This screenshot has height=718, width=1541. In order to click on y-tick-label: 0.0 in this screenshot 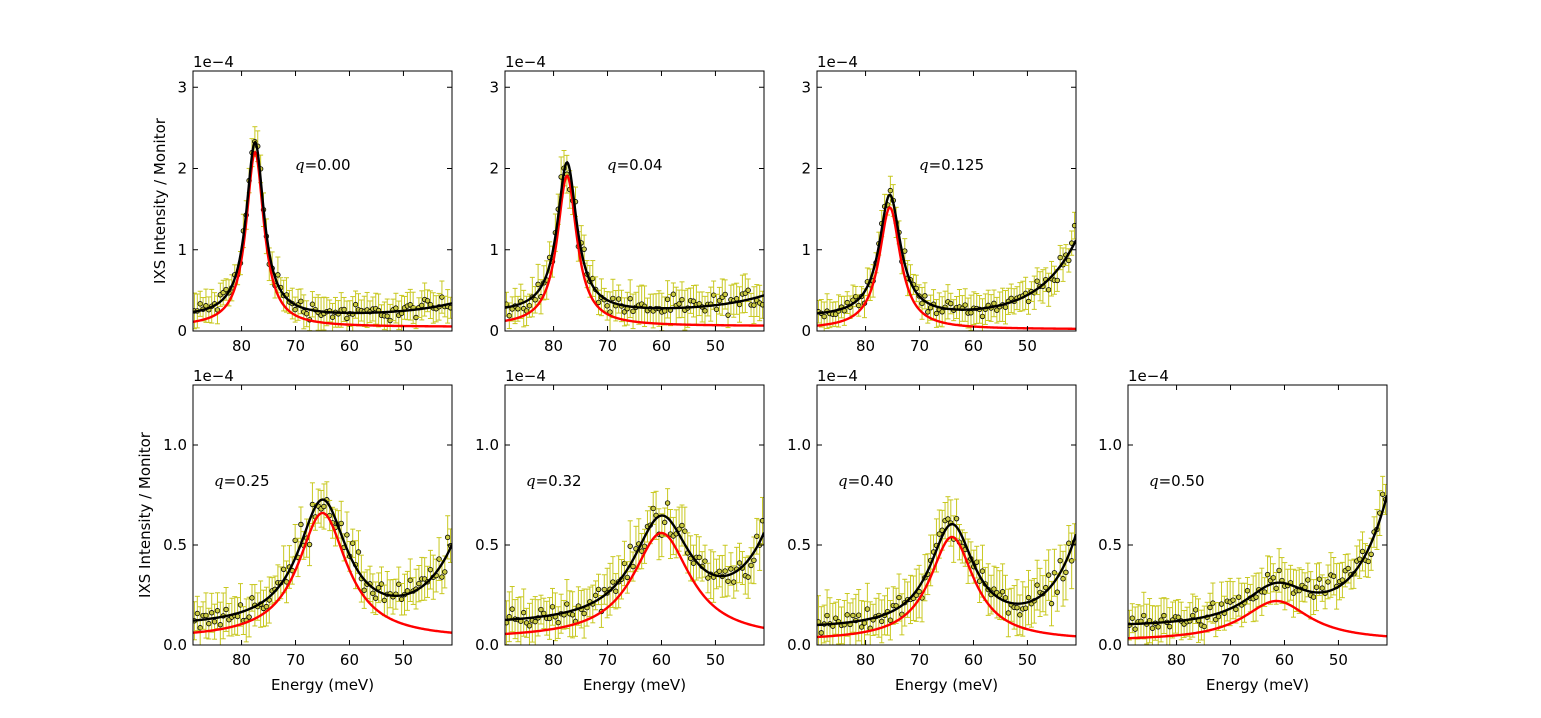, I will do `click(487, 645)`.